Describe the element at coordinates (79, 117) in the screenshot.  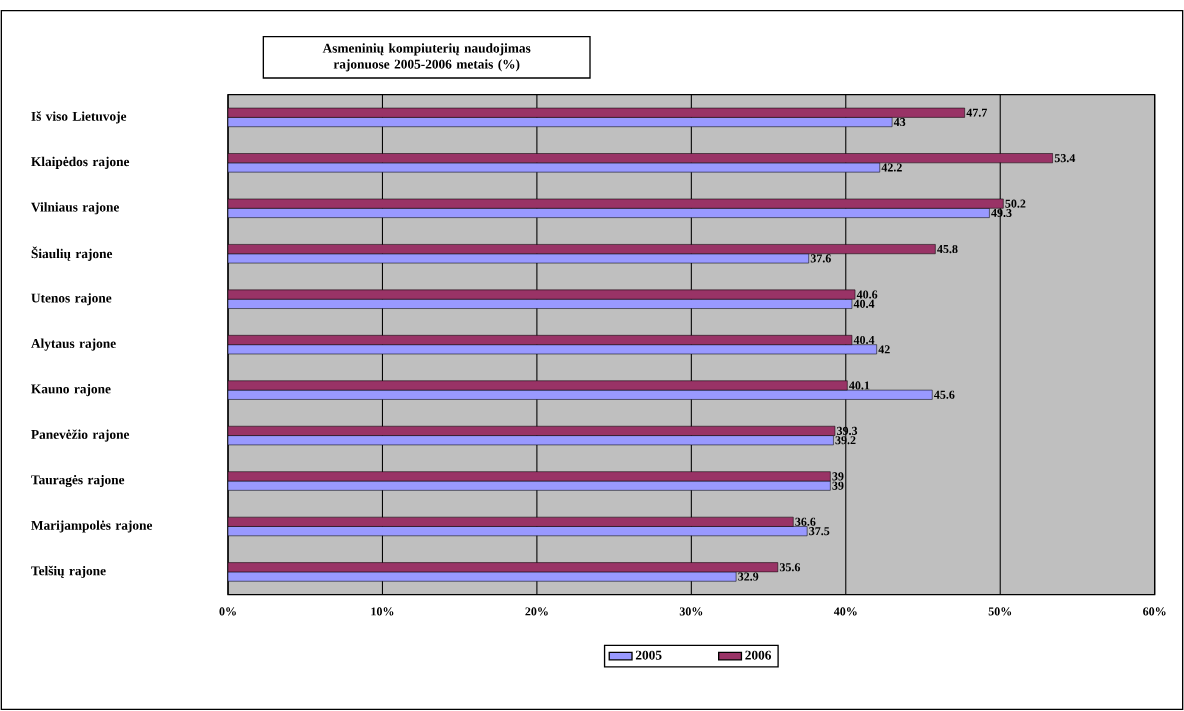
I see `y-tick-label: Iš viso Lietuvoje` at that location.